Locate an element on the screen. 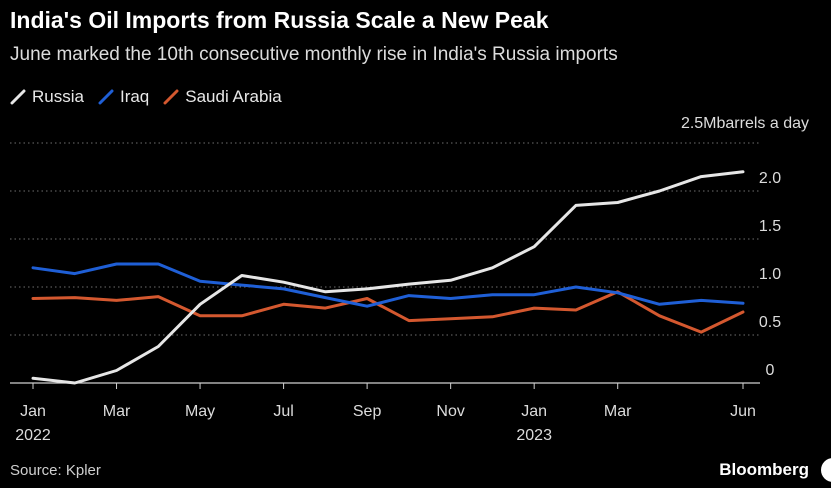 The width and height of the screenshot is (831, 488). y-tick-label: 0.5 is located at coordinates (770, 322).